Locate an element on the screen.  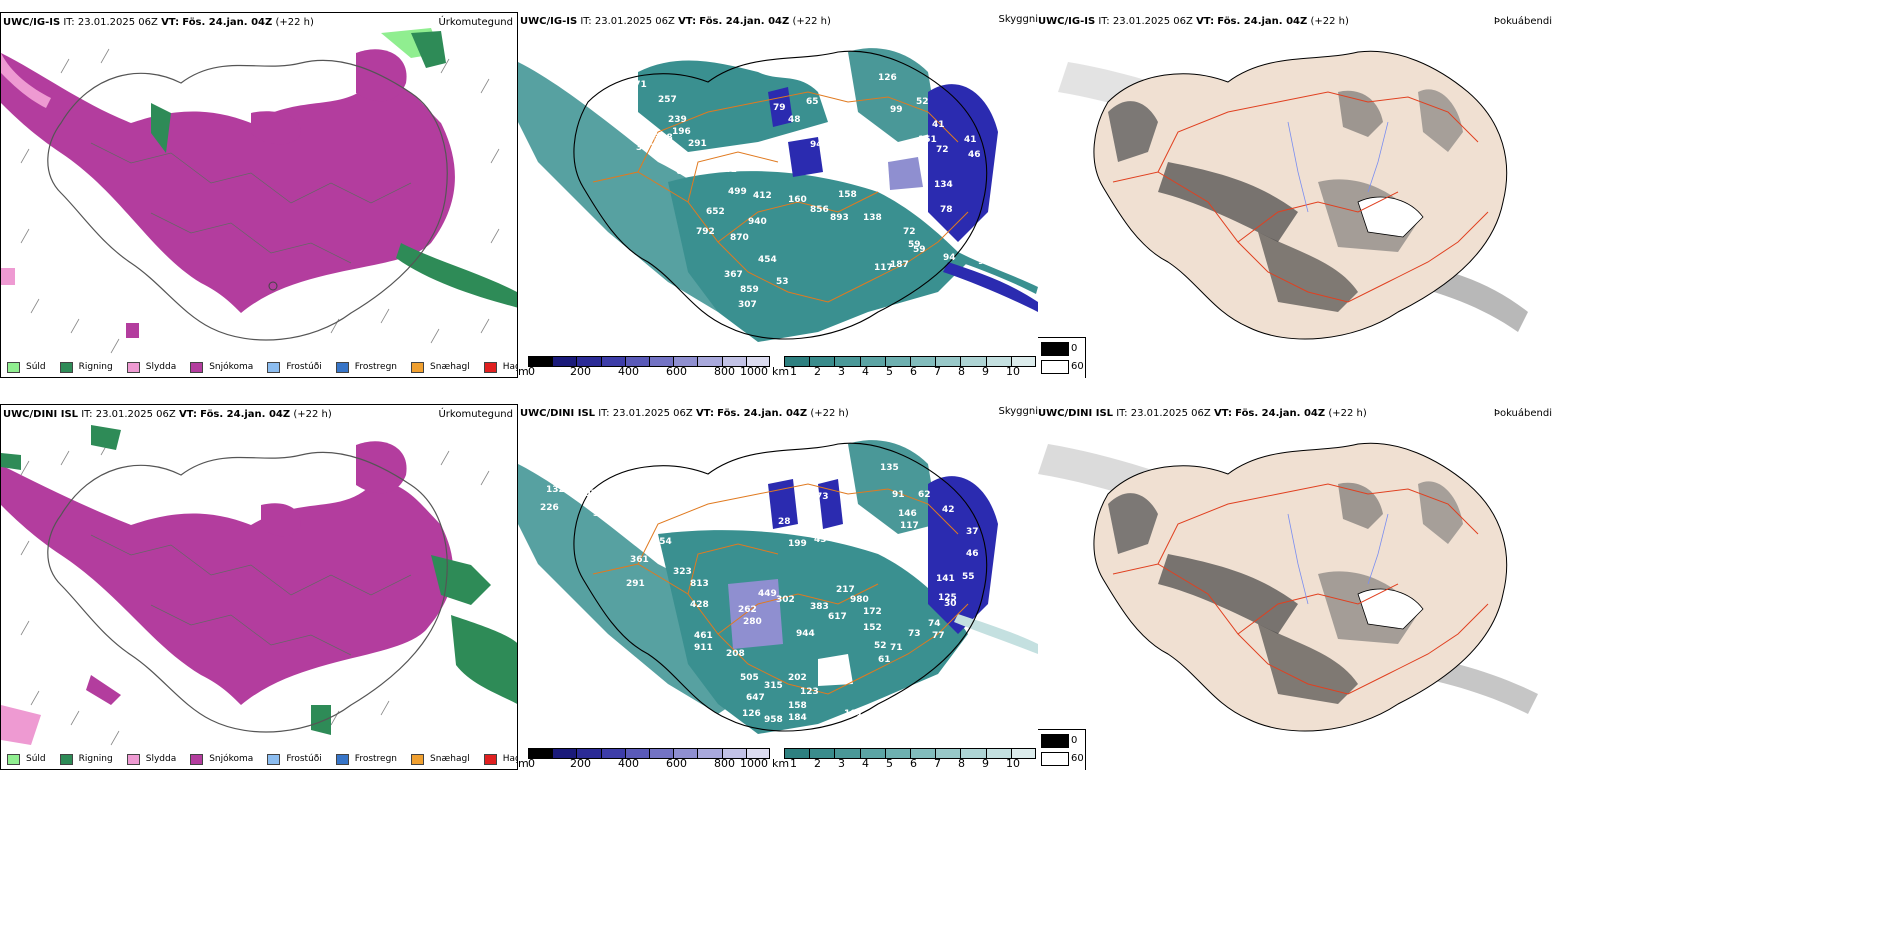
it-label: IT: is located at coordinates (1122, 413).